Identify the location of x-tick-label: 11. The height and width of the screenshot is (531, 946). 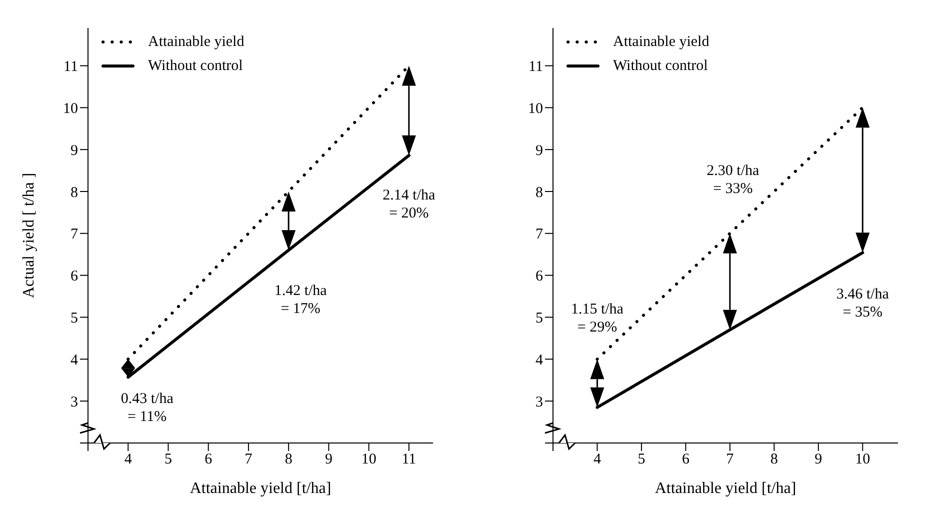
(409, 460).